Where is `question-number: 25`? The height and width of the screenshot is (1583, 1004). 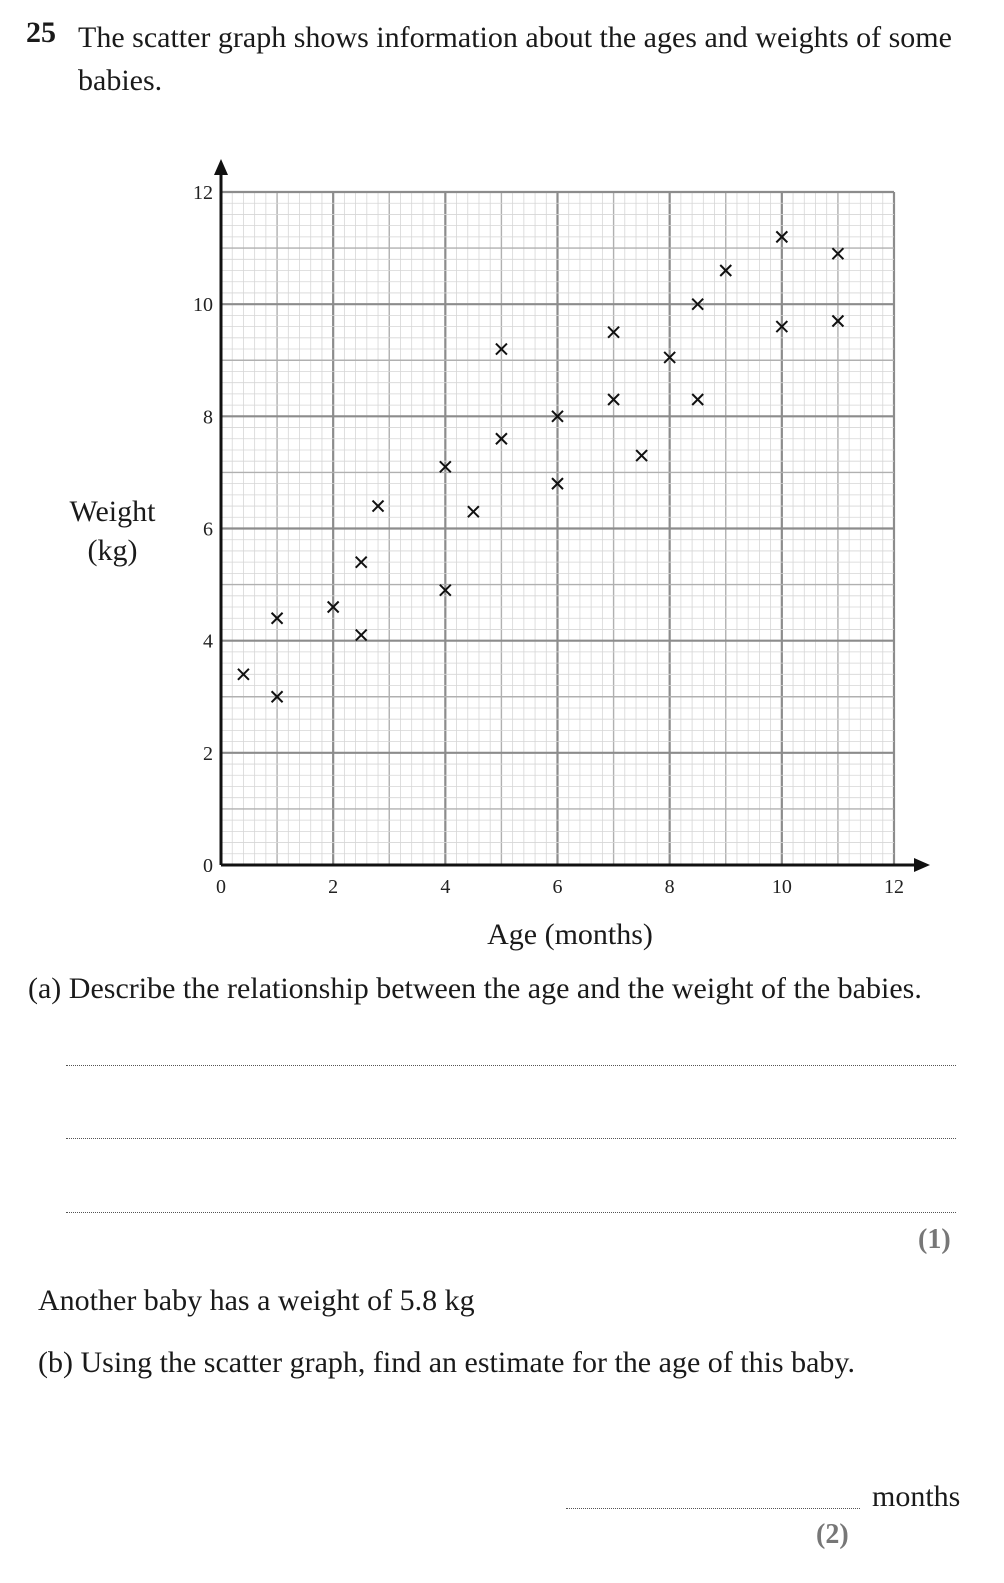
question-number: 25 is located at coordinates (41, 32).